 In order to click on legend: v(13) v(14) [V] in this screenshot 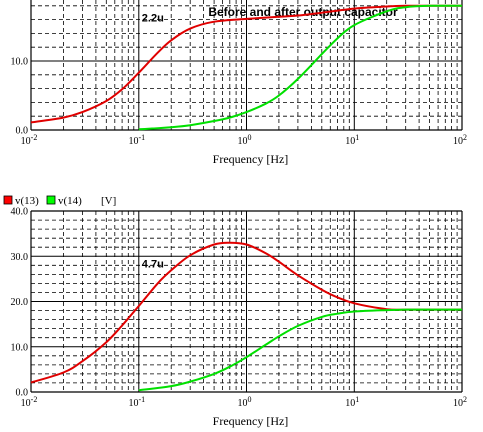, I will do `click(59, 201)`.